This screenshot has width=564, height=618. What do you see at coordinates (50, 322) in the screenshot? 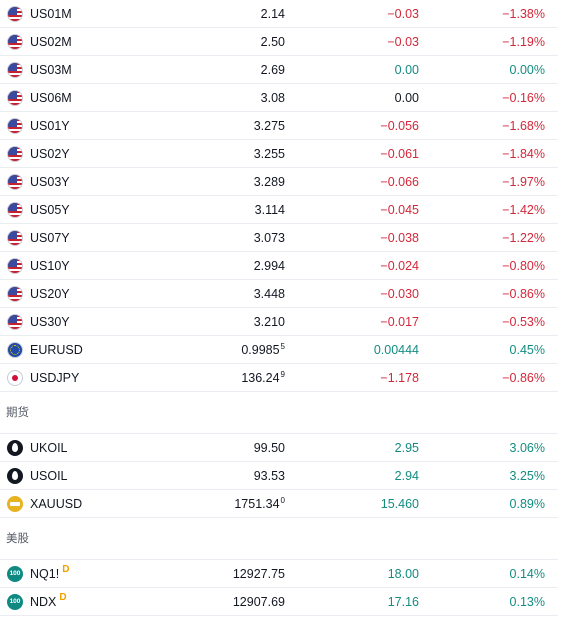
I see `symbol-label: US30Y` at bounding box center [50, 322].